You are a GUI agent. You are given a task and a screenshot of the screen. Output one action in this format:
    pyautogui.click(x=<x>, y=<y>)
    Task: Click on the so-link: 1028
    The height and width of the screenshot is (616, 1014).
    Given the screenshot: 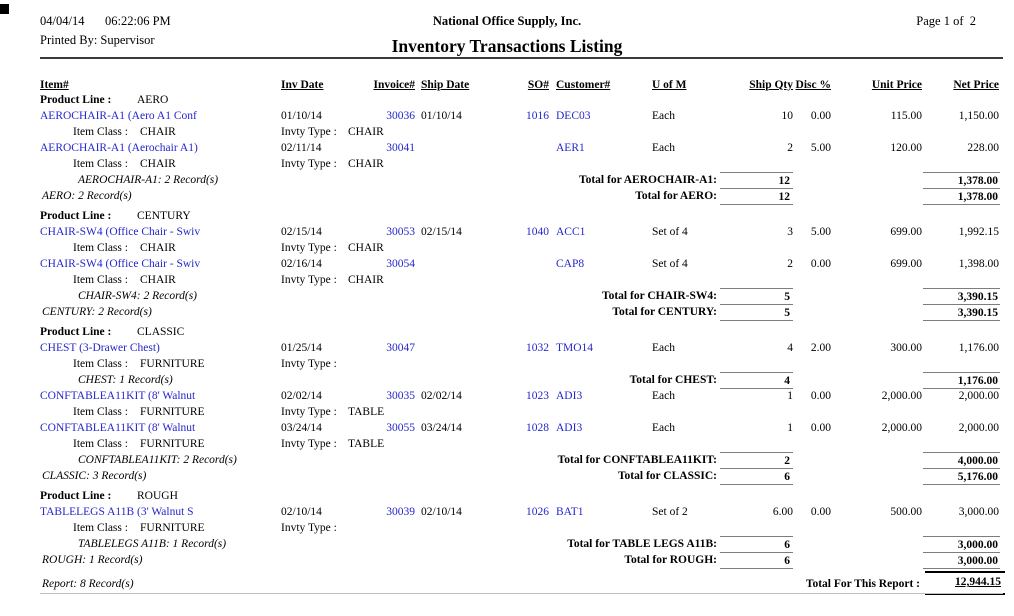 What is the action you would take?
    pyautogui.click(x=537, y=428)
    